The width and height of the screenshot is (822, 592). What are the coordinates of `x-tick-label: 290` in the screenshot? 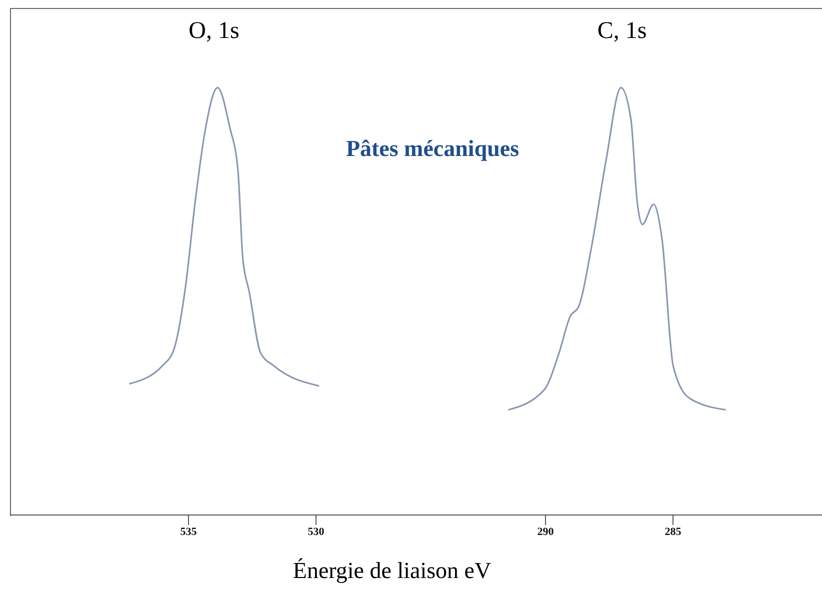 It's located at (545, 532).